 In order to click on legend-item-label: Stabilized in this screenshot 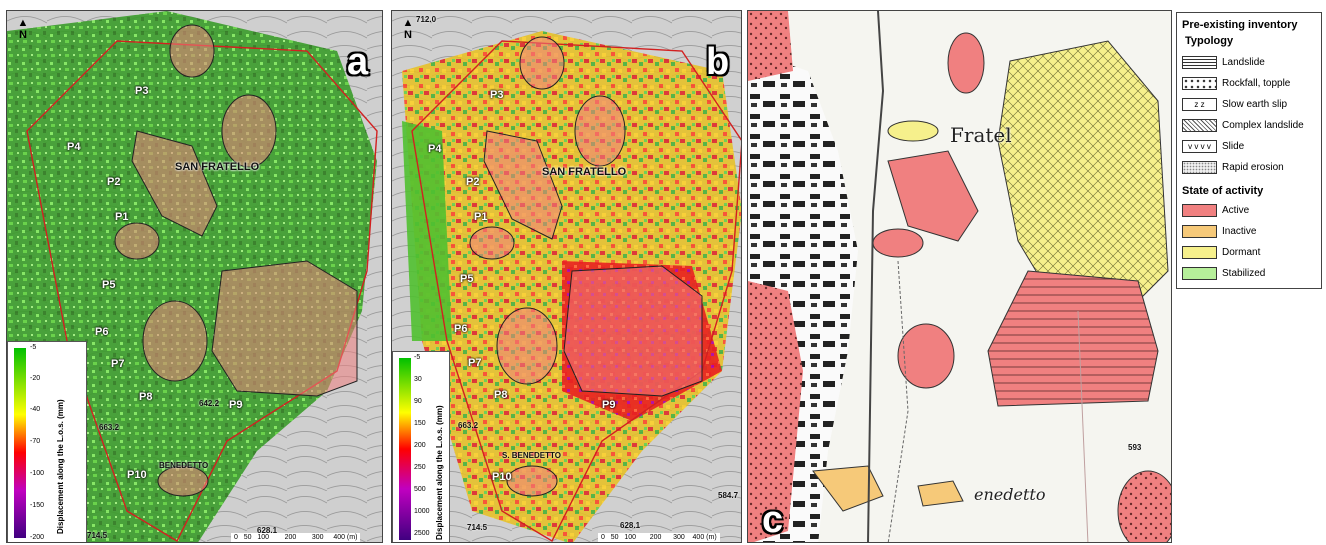, I will do `click(1244, 273)`.